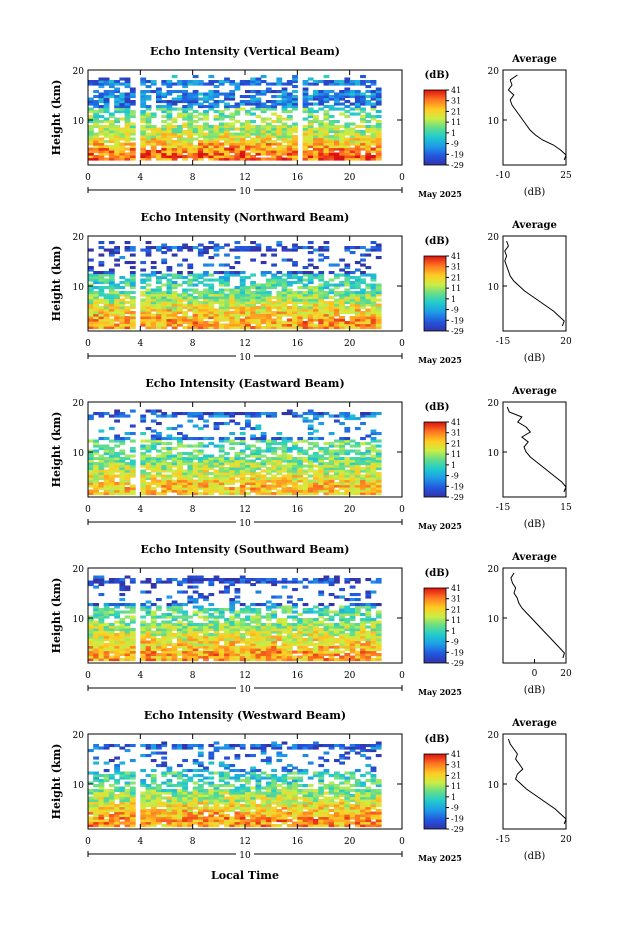 The image size is (618, 929). Describe the element at coordinates (244, 510) in the screenshot. I see `x-tick-label: 12` at that location.